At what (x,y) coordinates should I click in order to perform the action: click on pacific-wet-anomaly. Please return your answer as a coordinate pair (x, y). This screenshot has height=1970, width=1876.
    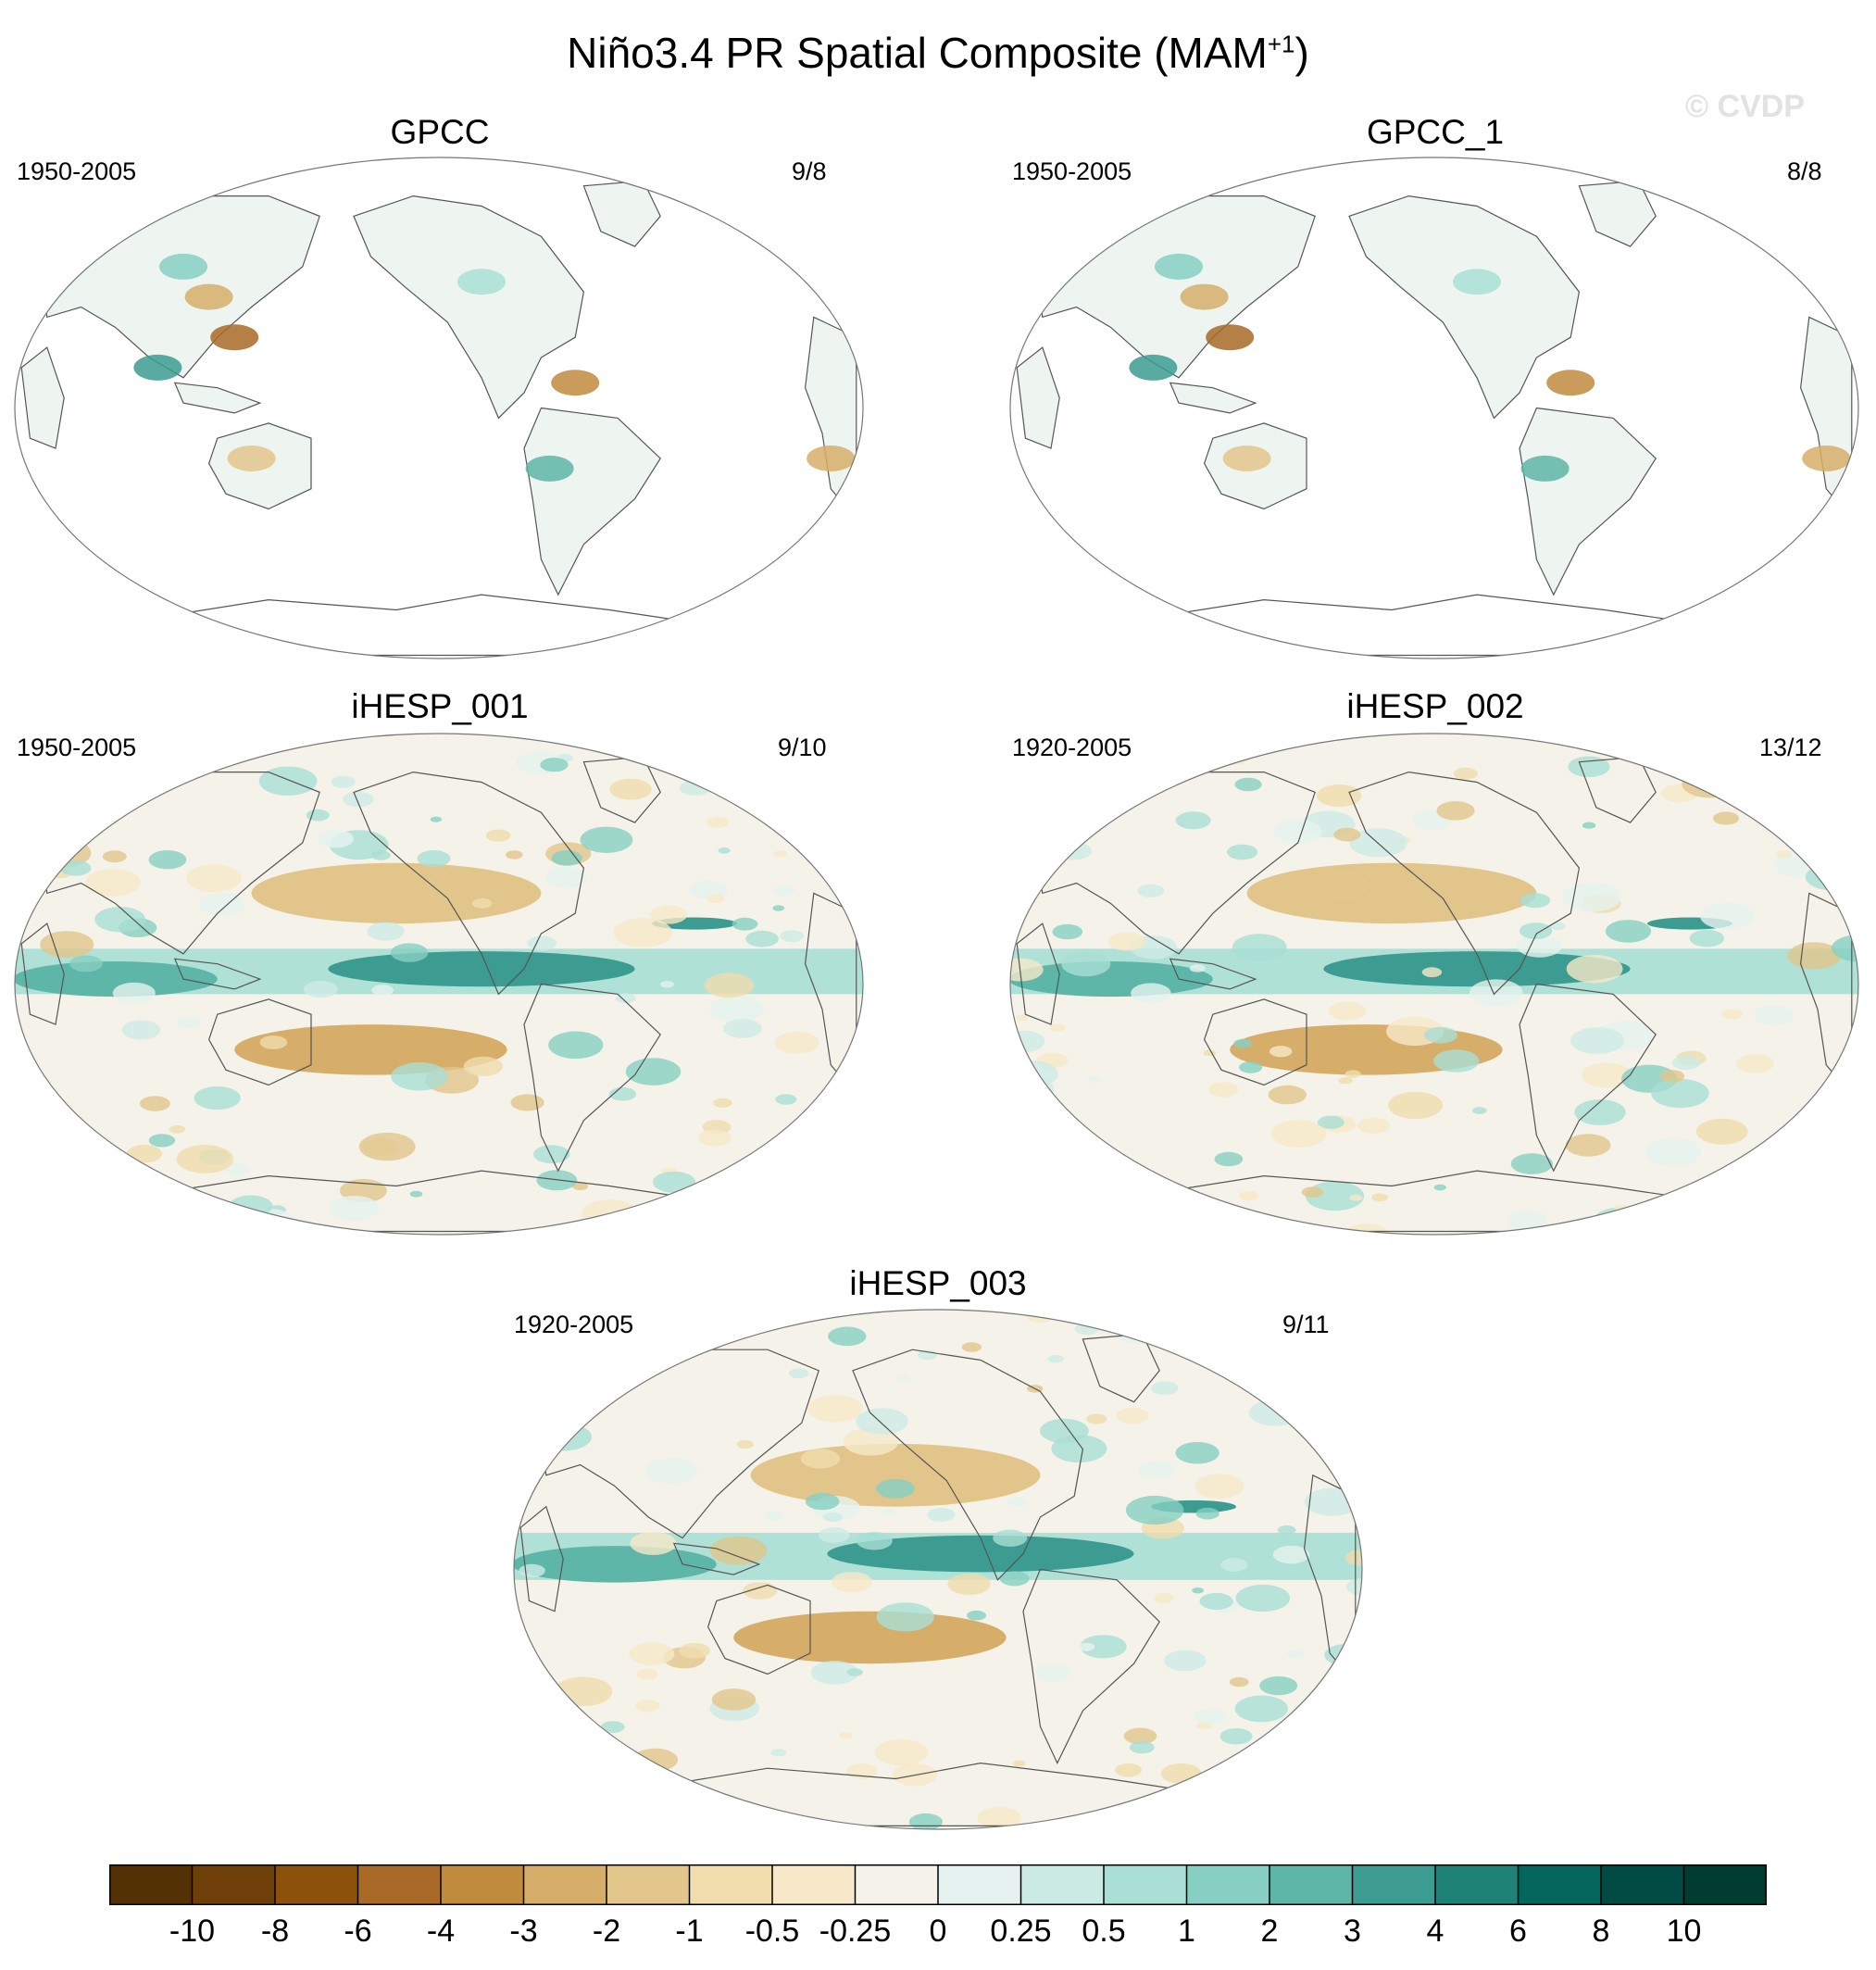
    Looking at the image, I should click on (1477, 969).